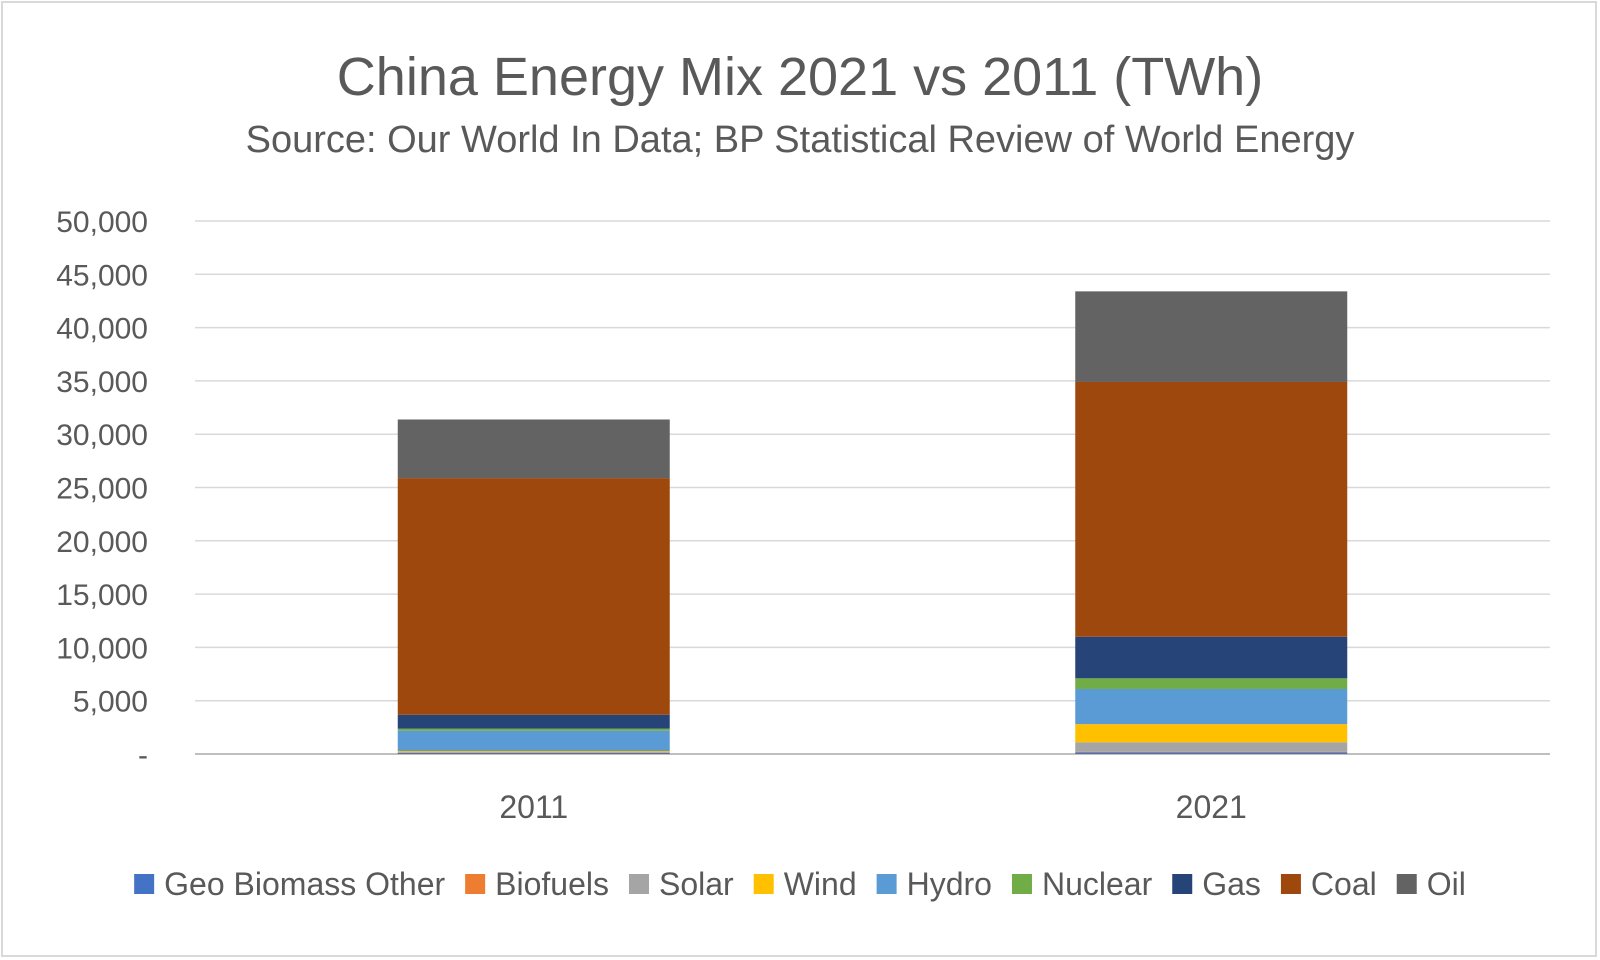 Image resolution: width=1600 pixels, height=960 pixels. Describe the element at coordinates (1344, 884) in the screenshot. I see `legend-label: Coal` at that location.